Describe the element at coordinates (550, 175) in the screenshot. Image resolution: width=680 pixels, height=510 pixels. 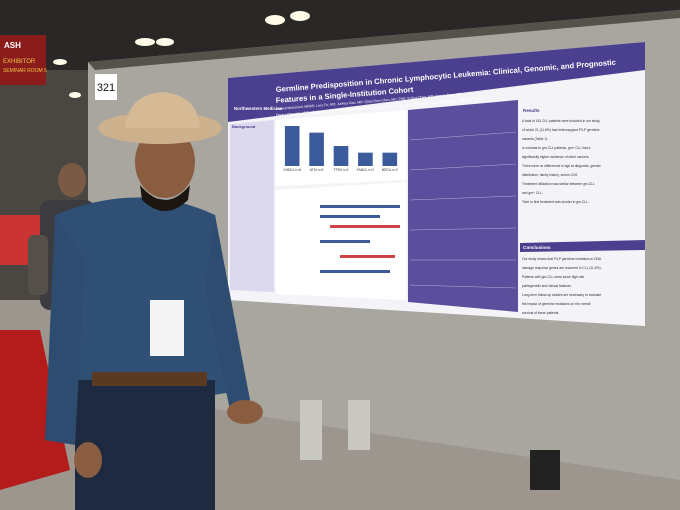
I see `poster-text-line: distribution, family history, serum LDH.` at that location.